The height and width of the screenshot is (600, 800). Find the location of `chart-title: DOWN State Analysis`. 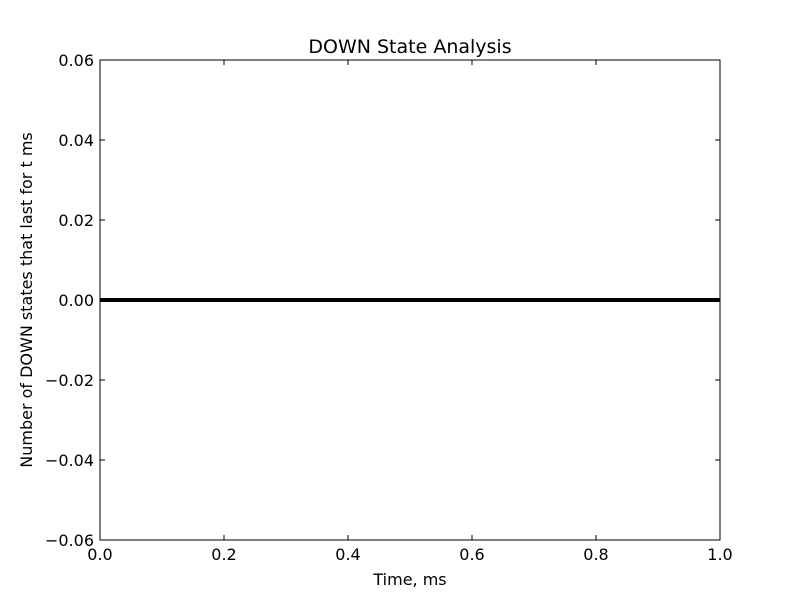

chart-title: DOWN State Analysis is located at coordinates (409, 47).